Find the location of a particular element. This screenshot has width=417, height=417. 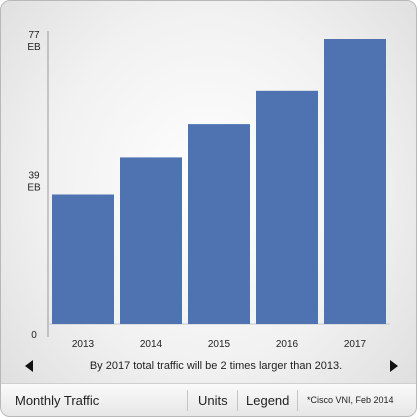

x-tick-label: 2015 is located at coordinates (219, 344).